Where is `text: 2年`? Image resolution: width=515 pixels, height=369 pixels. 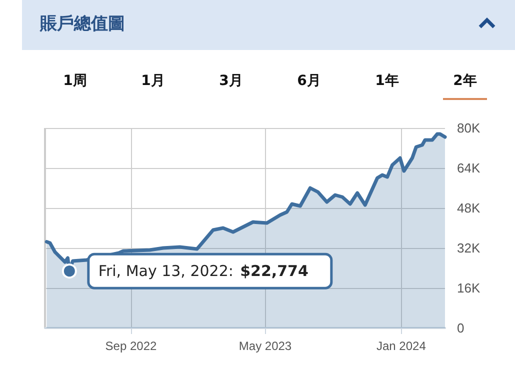
text: 2年 is located at coordinates (465, 81).